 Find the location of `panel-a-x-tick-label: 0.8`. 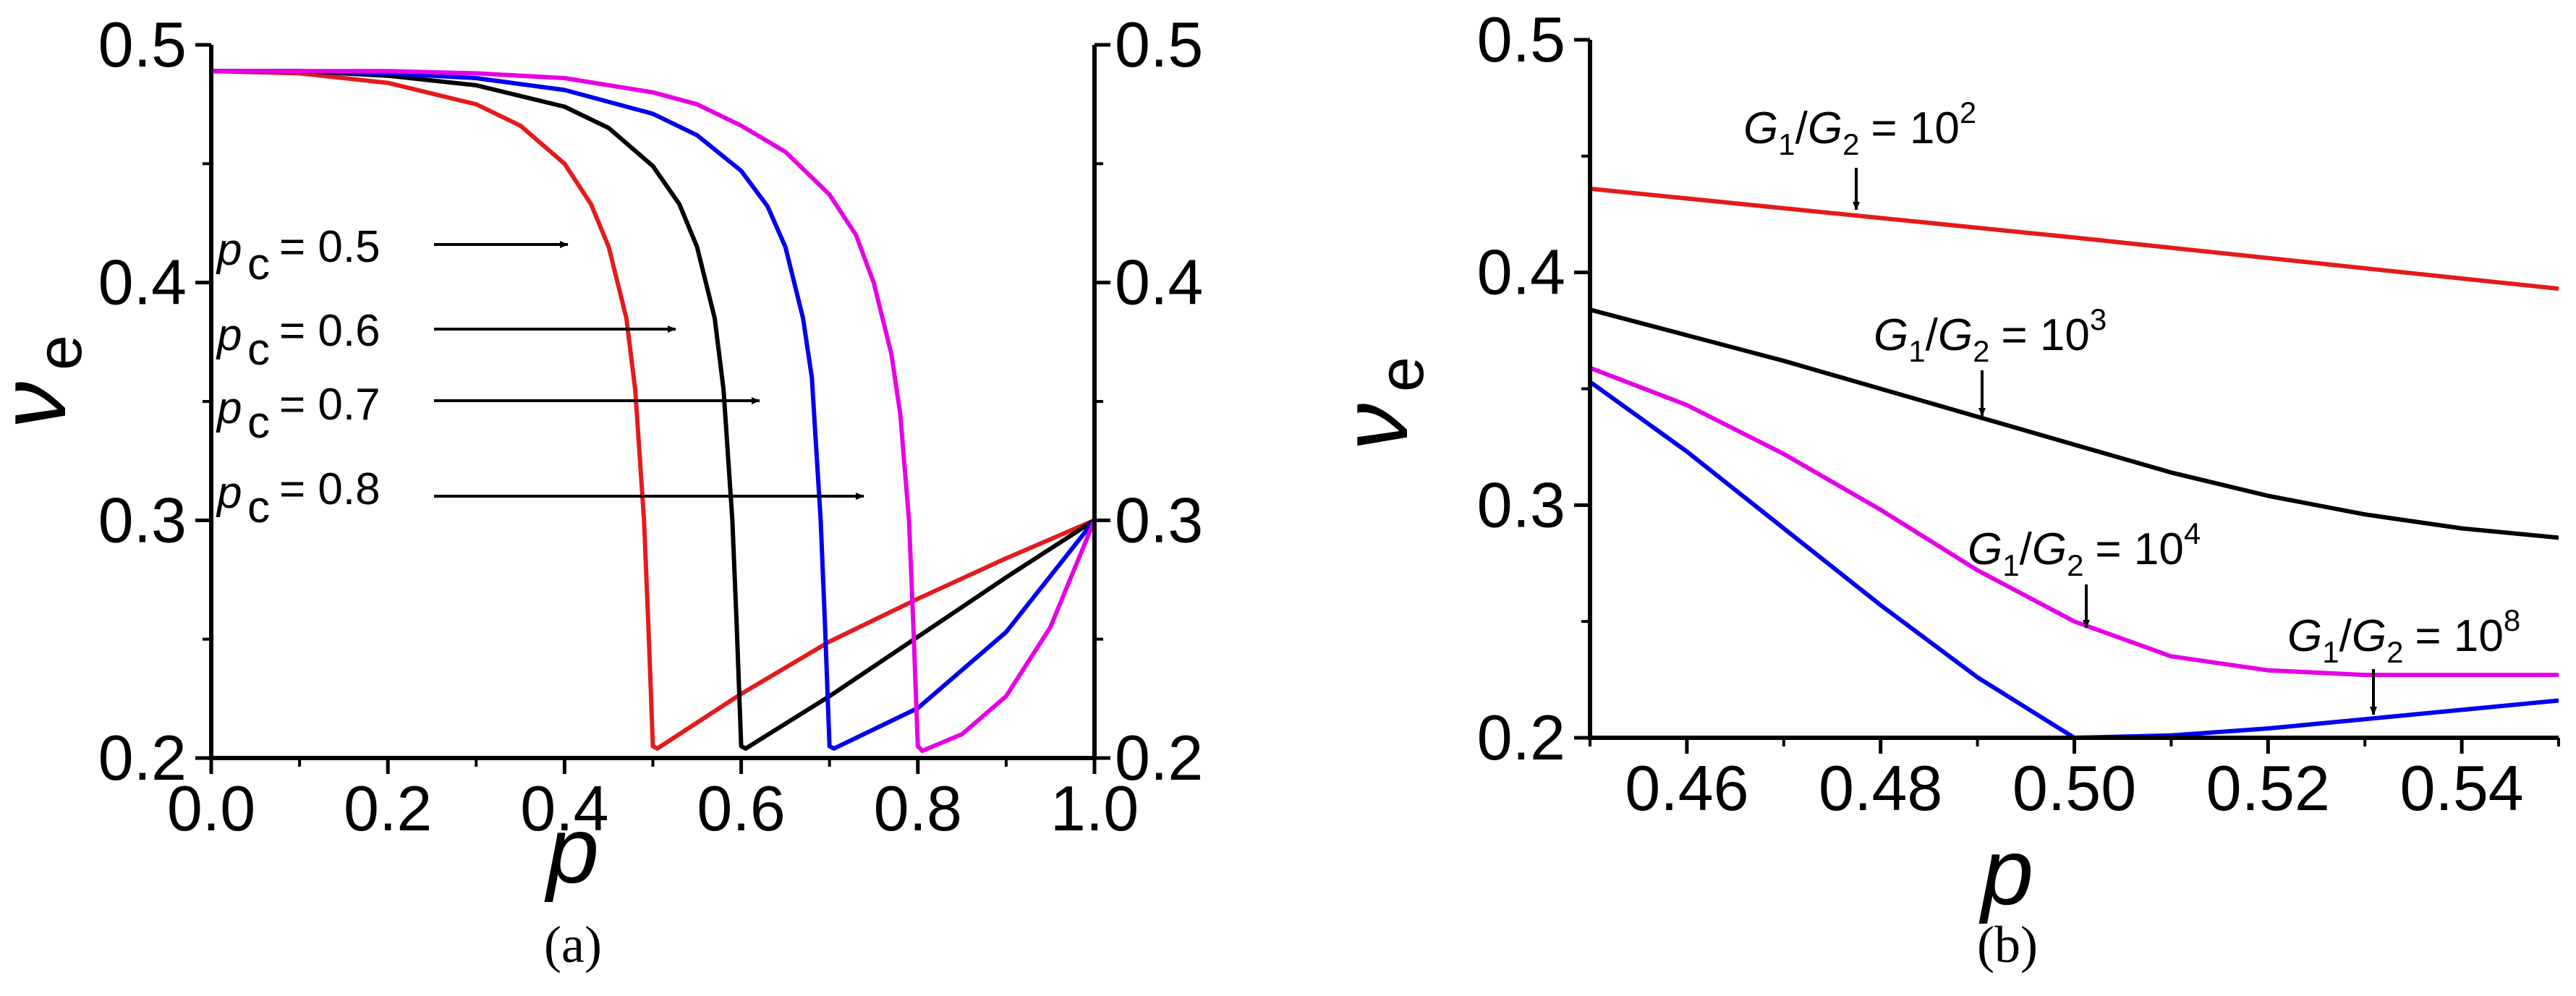

panel-a-x-tick-label: 0.8 is located at coordinates (918, 808).